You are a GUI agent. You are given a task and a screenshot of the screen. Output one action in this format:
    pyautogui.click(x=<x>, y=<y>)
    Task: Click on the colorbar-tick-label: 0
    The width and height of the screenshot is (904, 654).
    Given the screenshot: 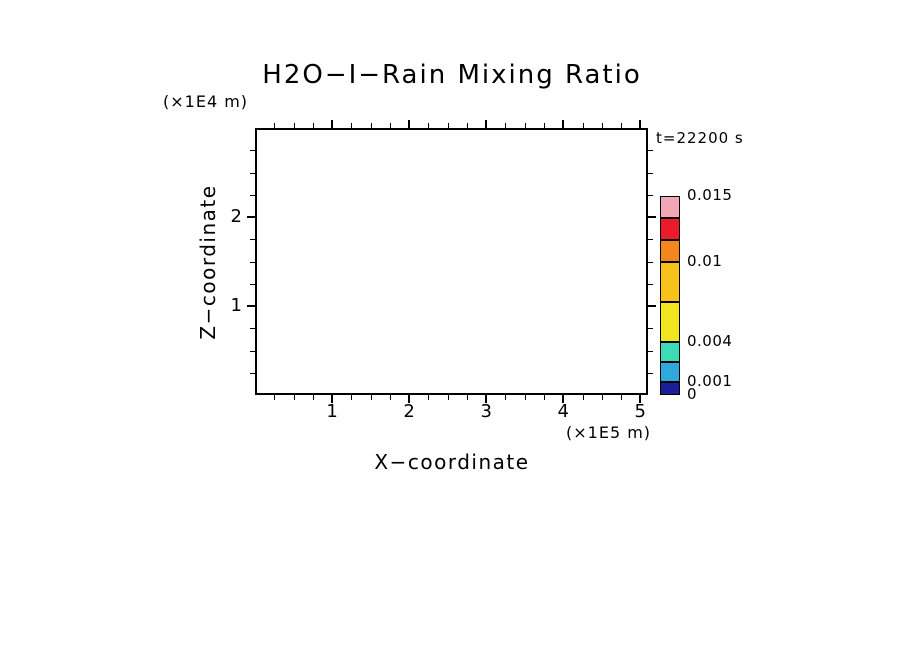 What is the action you would take?
    pyautogui.click(x=692, y=394)
    